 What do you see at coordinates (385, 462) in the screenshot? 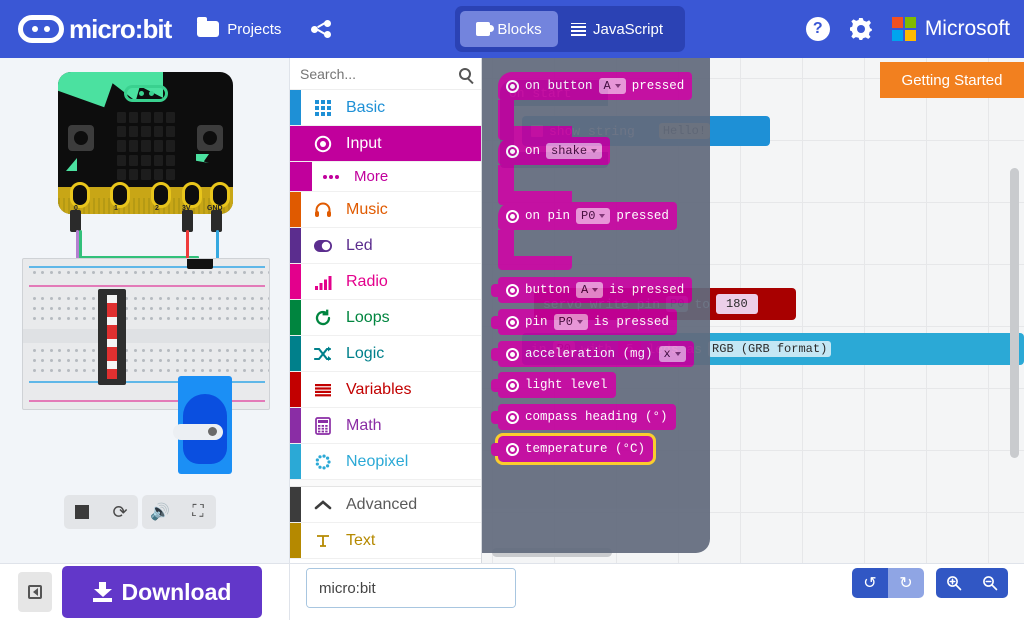
I see `sidebar-item-neopixel: Neopixel` at bounding box center [385, 462].